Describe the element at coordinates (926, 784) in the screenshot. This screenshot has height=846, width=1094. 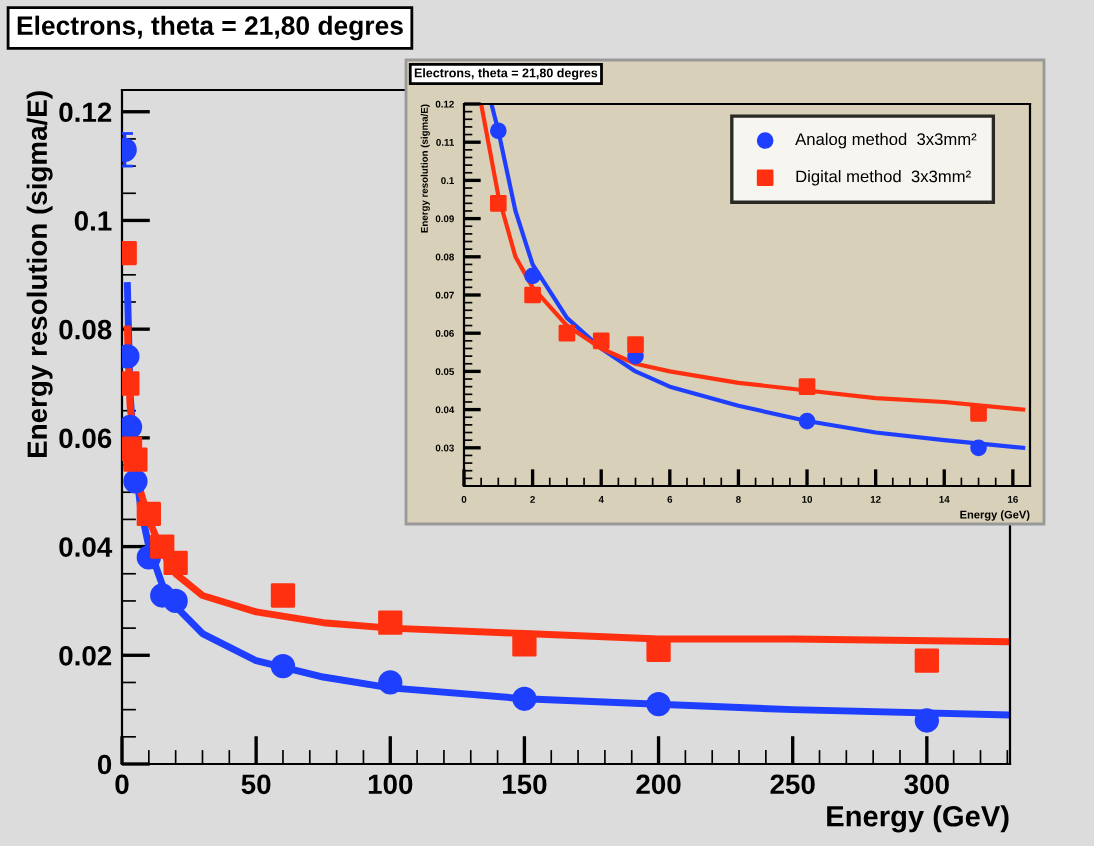
I see `x-tick-label: 300` at that location.